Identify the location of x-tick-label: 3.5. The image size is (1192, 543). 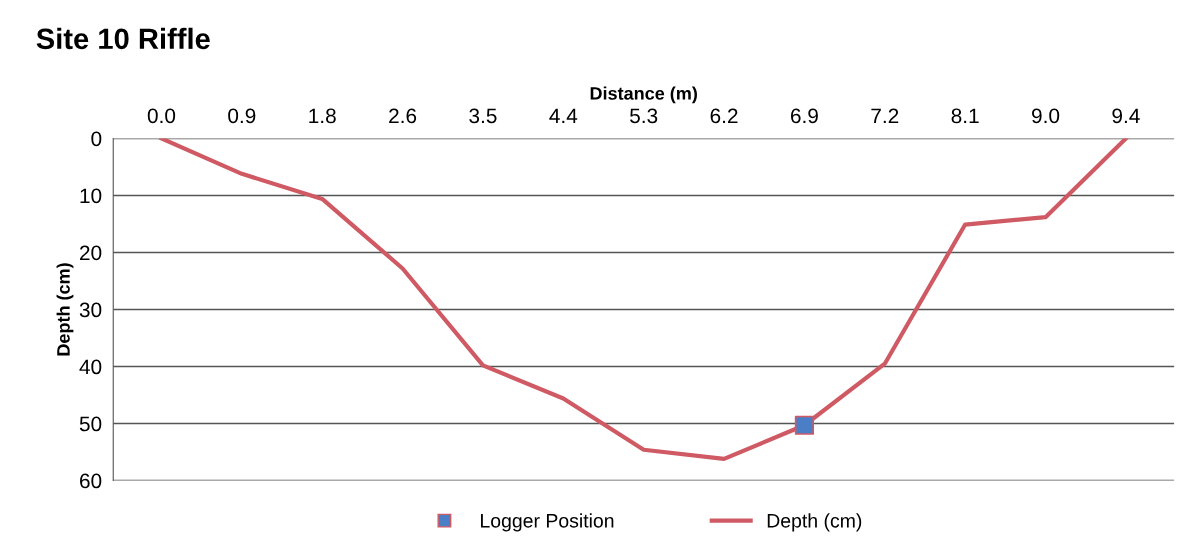
(483, 116).